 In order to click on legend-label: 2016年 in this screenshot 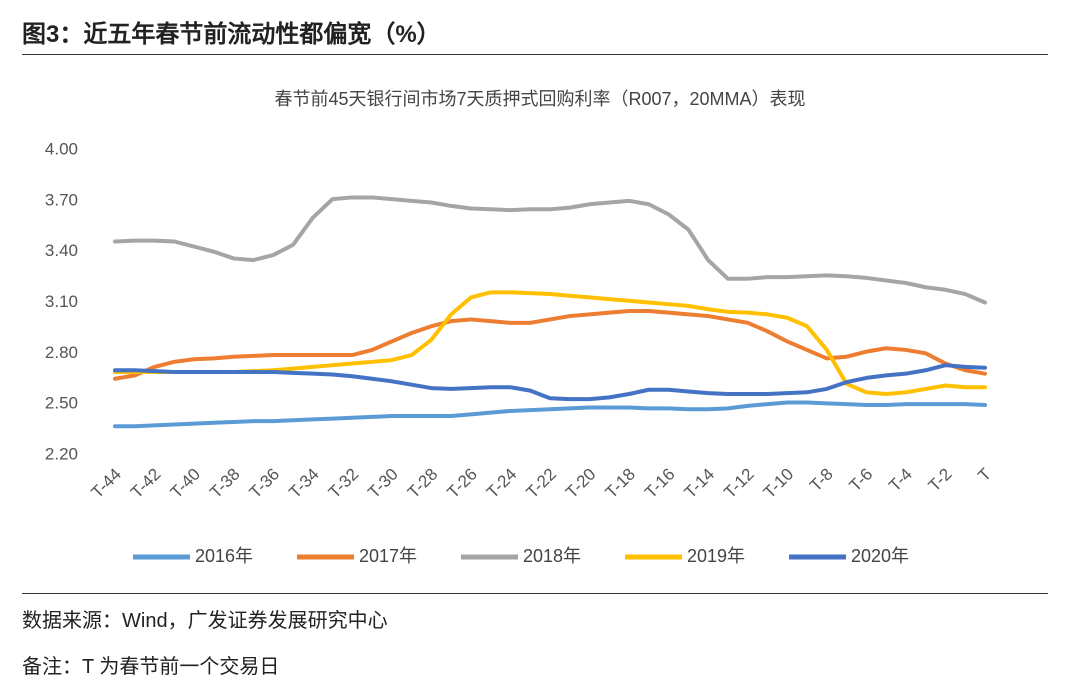, I will do `click(224, 556)`.